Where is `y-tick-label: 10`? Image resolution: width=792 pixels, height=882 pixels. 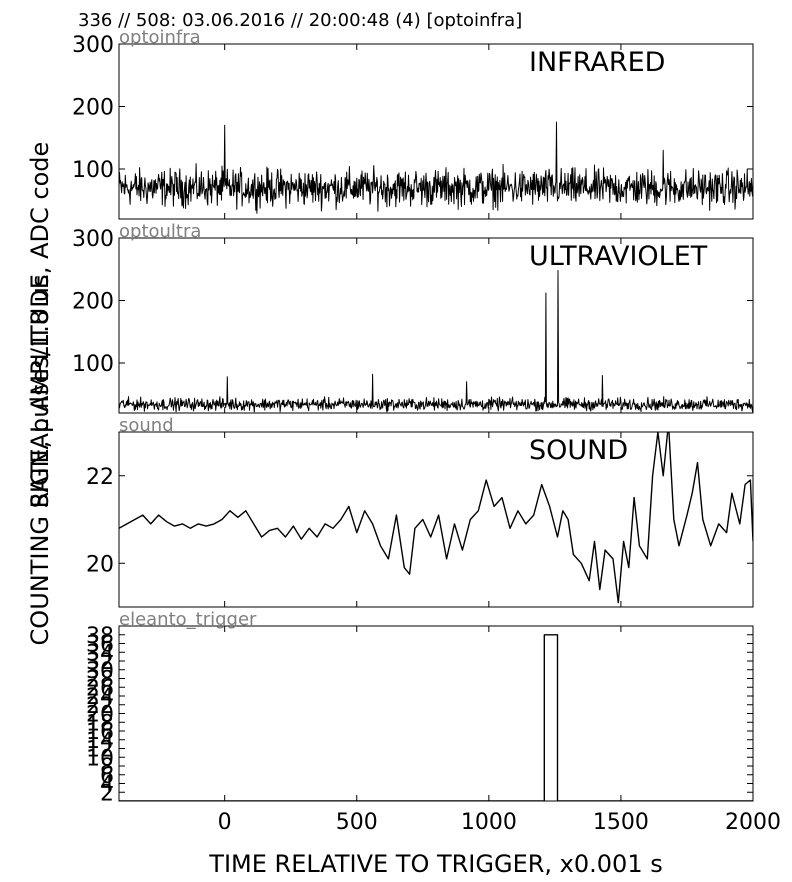
y-tick-label: 10 is located at coordinates (100, 758).